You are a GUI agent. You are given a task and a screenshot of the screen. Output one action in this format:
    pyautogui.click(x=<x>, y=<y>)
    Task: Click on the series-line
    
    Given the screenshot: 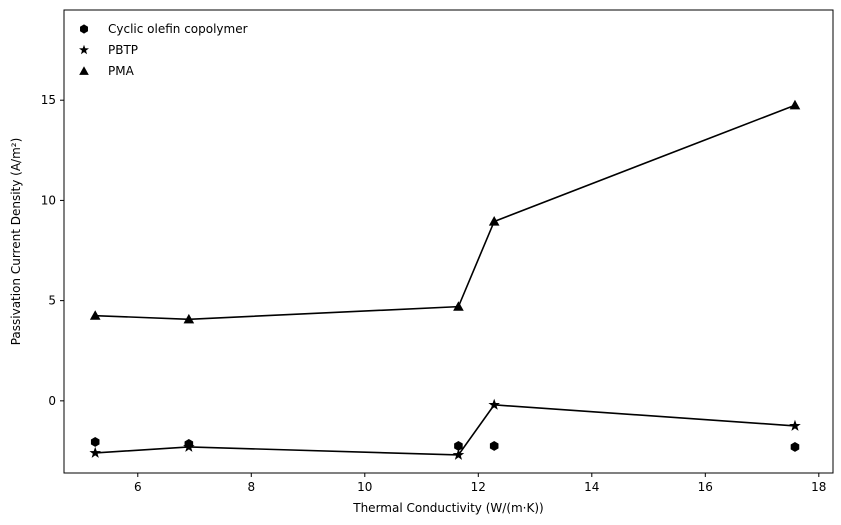 What is the action you would take?
    pyautogui.click(x=445, y=430)
    